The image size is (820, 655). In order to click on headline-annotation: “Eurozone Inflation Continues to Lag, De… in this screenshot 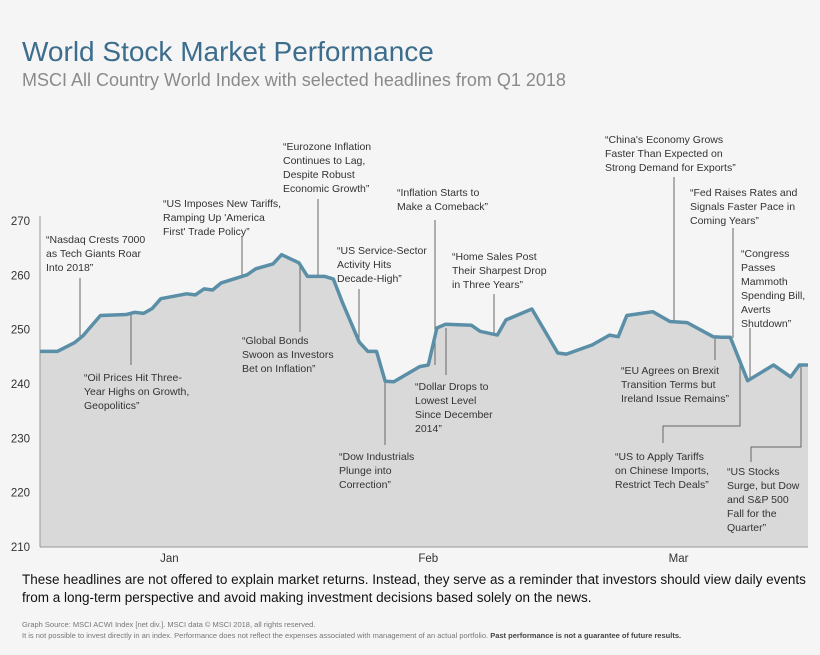, I will do `click(327, 168)`.